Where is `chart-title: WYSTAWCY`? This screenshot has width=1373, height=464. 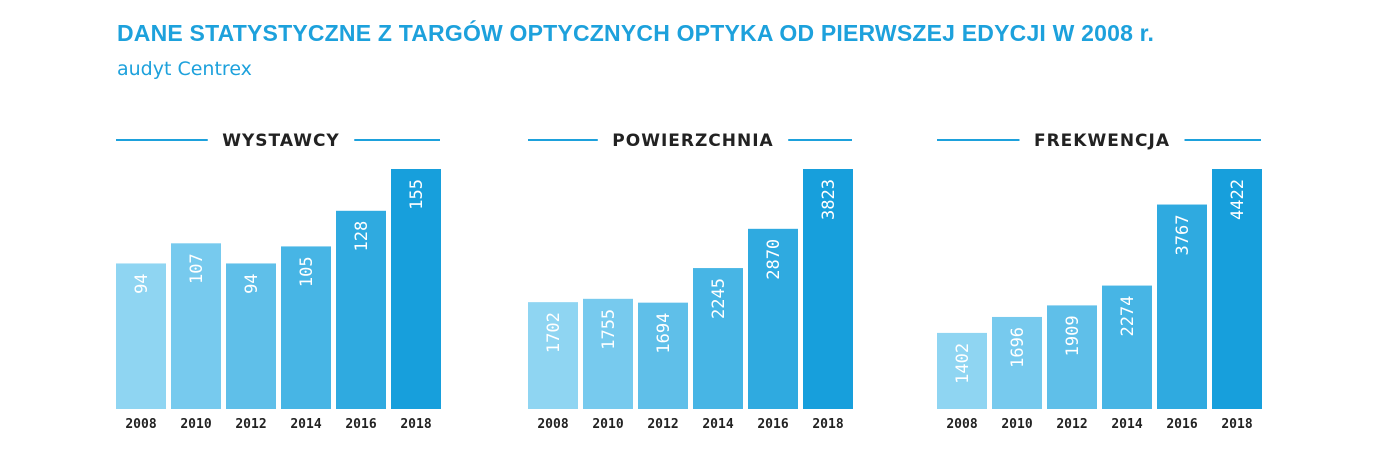
chart-title: WYSTAWCY is located at coordinates (281, 141).